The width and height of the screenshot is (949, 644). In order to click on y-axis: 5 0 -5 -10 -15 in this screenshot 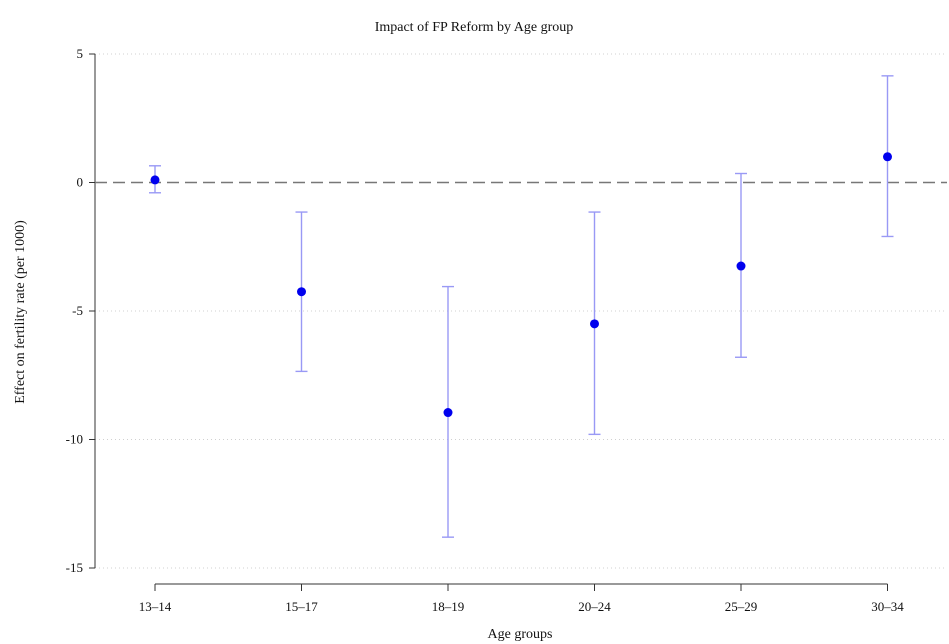, I will do `click(81, 310)`.